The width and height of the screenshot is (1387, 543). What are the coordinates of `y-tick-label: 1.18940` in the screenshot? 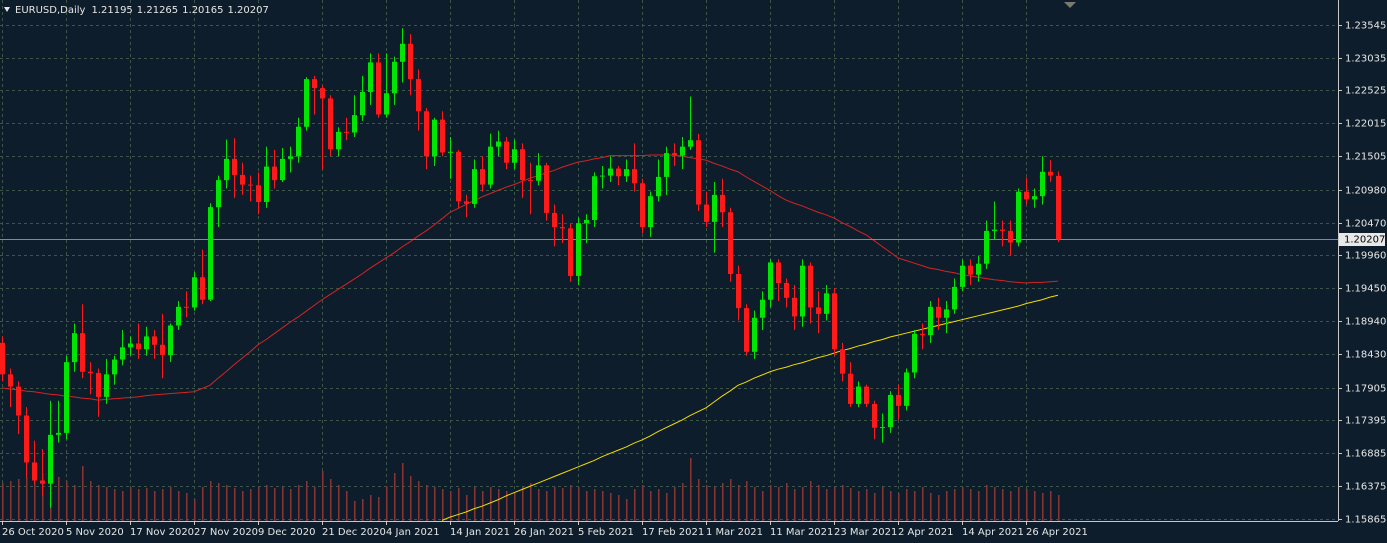 It's located at (1365, 322).